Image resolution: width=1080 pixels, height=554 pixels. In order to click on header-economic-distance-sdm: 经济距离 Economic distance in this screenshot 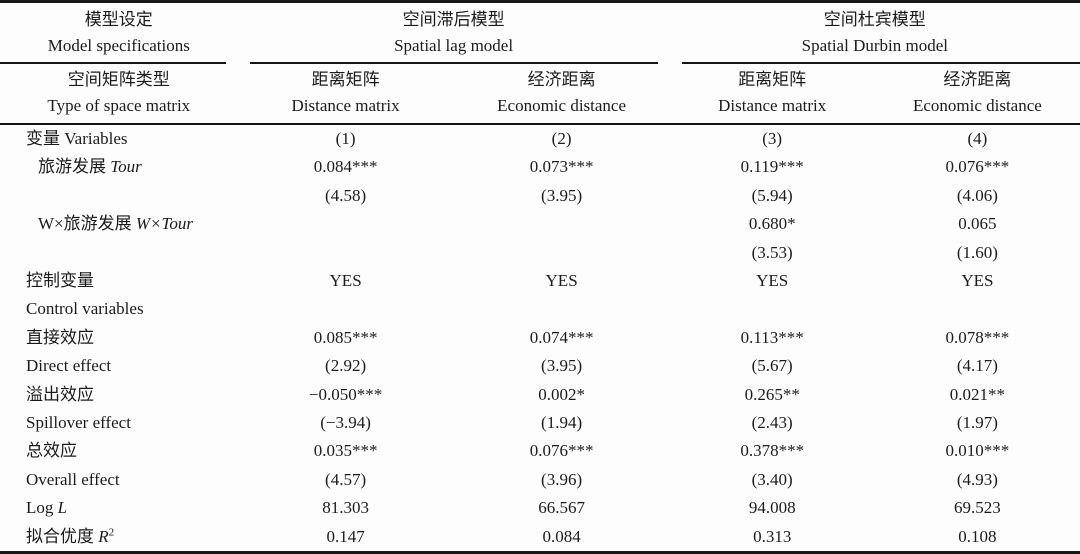, I will do `click(977, 94)`.